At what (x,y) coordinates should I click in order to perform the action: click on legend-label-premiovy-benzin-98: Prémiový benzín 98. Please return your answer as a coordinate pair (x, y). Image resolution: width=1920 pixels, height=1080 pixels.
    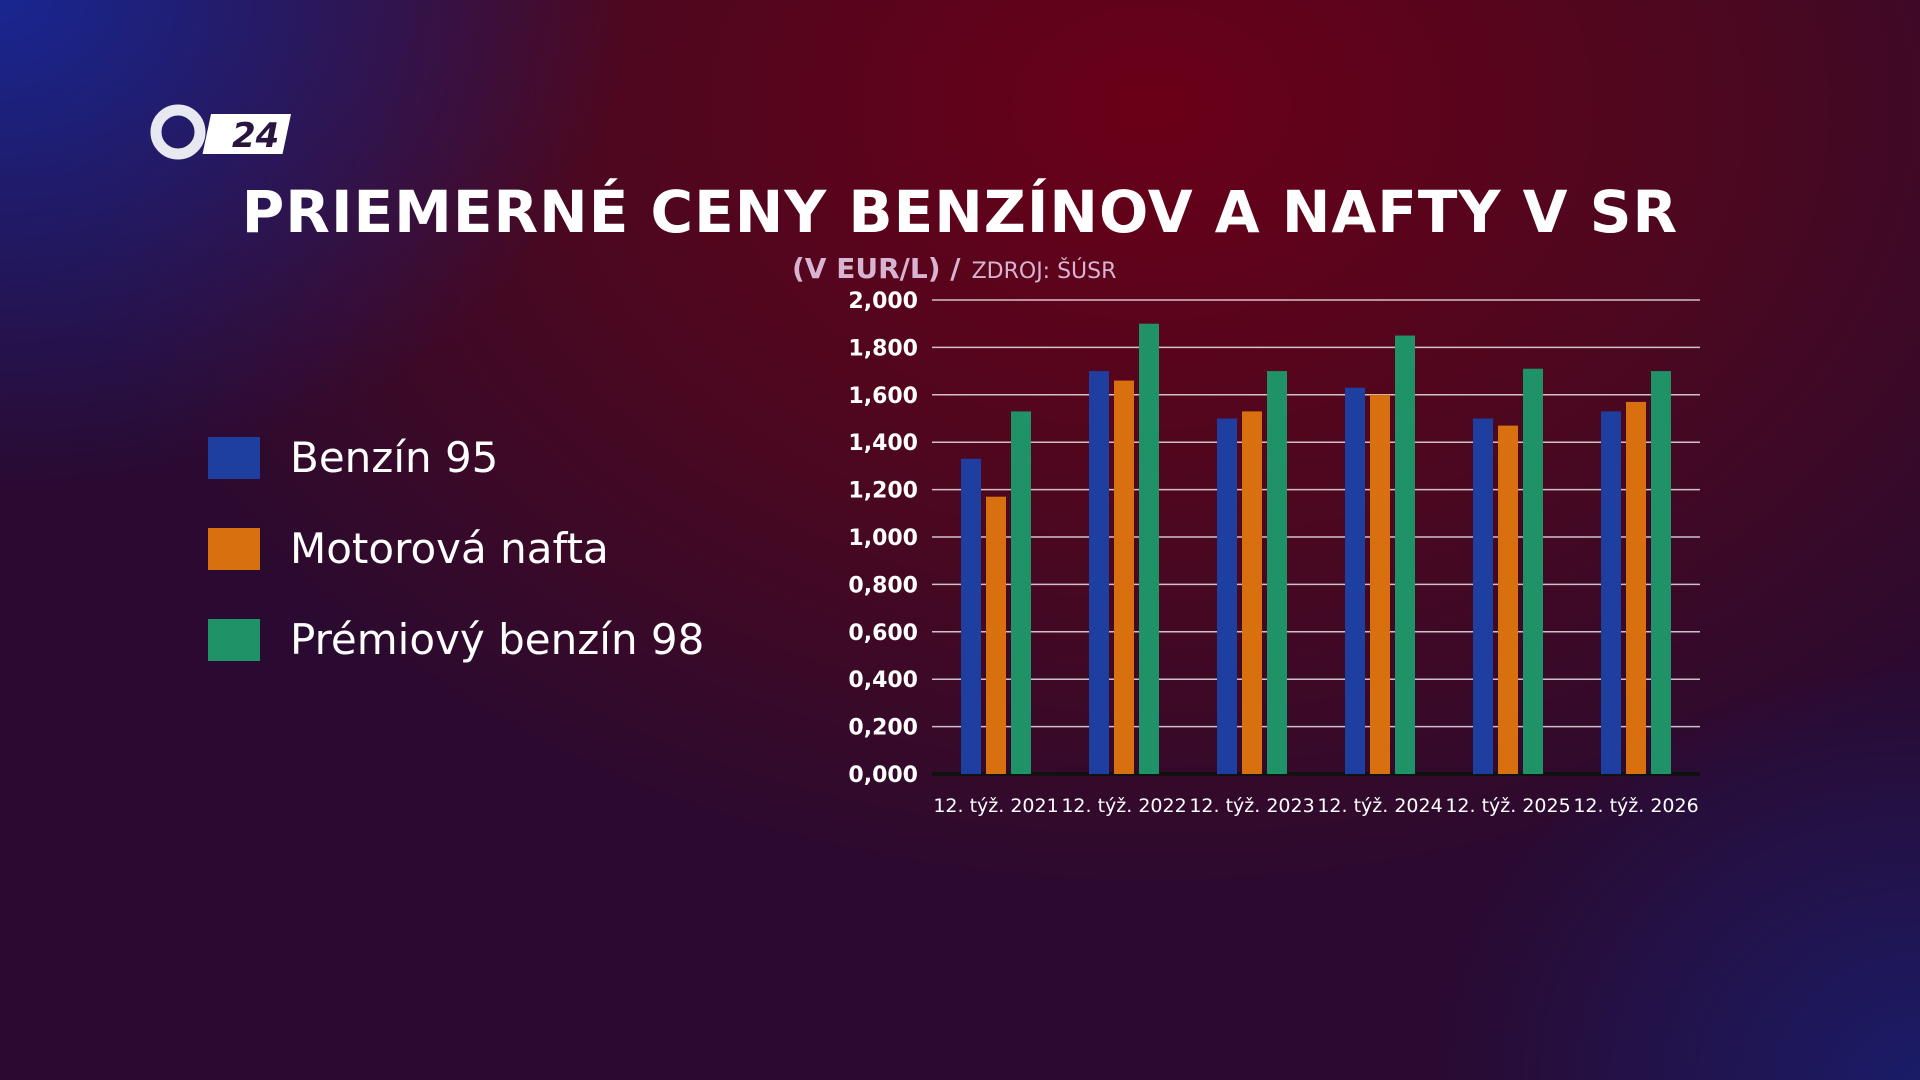
    Looking at the image, I should click on (497, 639).